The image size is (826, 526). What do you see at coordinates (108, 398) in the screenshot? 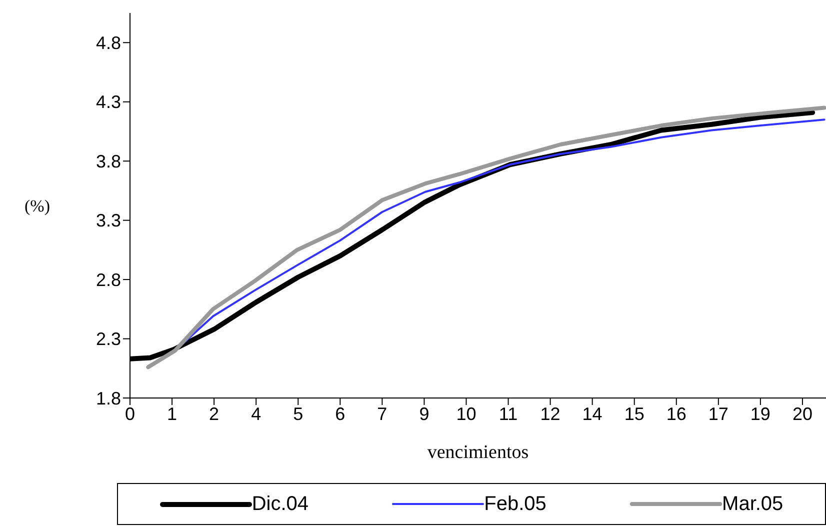
I see `y-tick-label: 1.8` at bounding box center [108, 398].